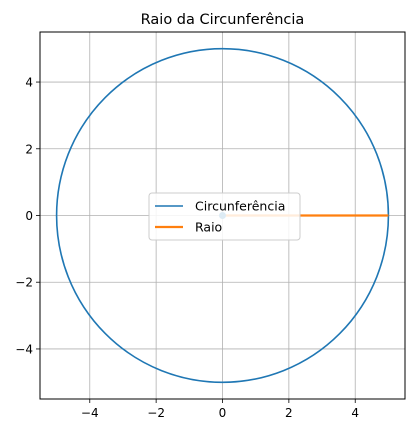  Describe the element at coordinates (29, 149) in the screenshot. I see `y-tick-label: 2` at that location.